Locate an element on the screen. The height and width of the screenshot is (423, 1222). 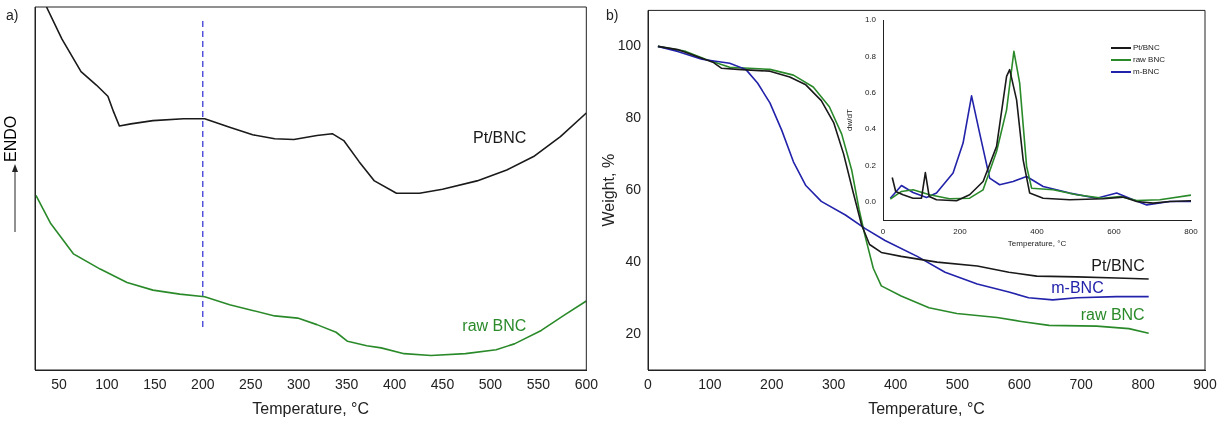
y-tick-label: 0.4 is located at coordinates (870, 129).